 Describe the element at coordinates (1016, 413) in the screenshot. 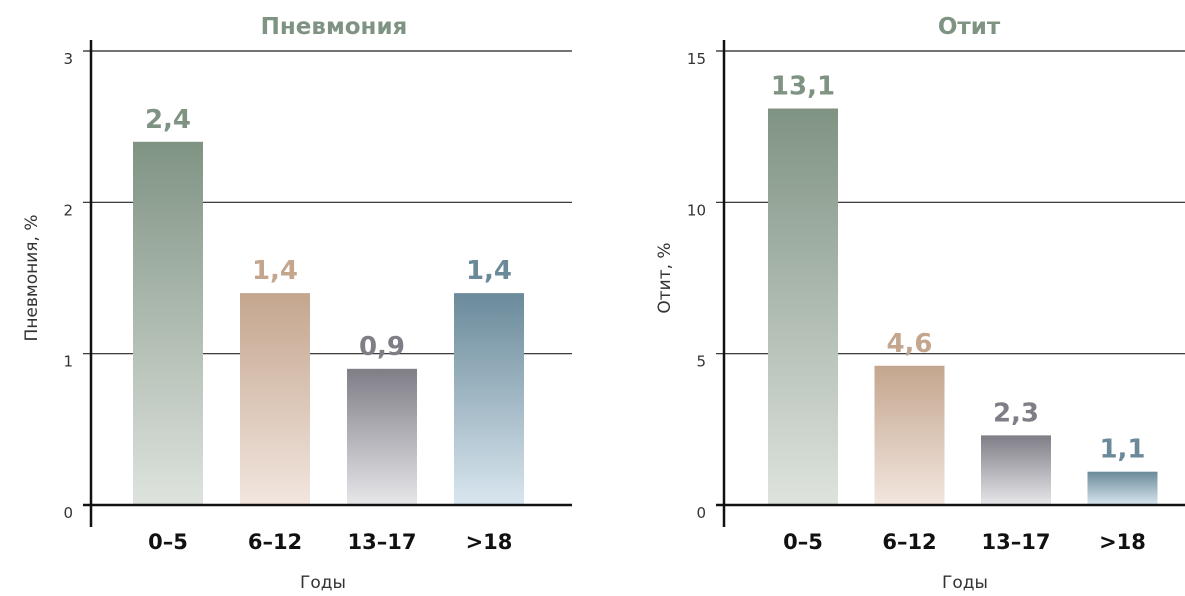

I see `bar-value-label: 2,3` at that location.